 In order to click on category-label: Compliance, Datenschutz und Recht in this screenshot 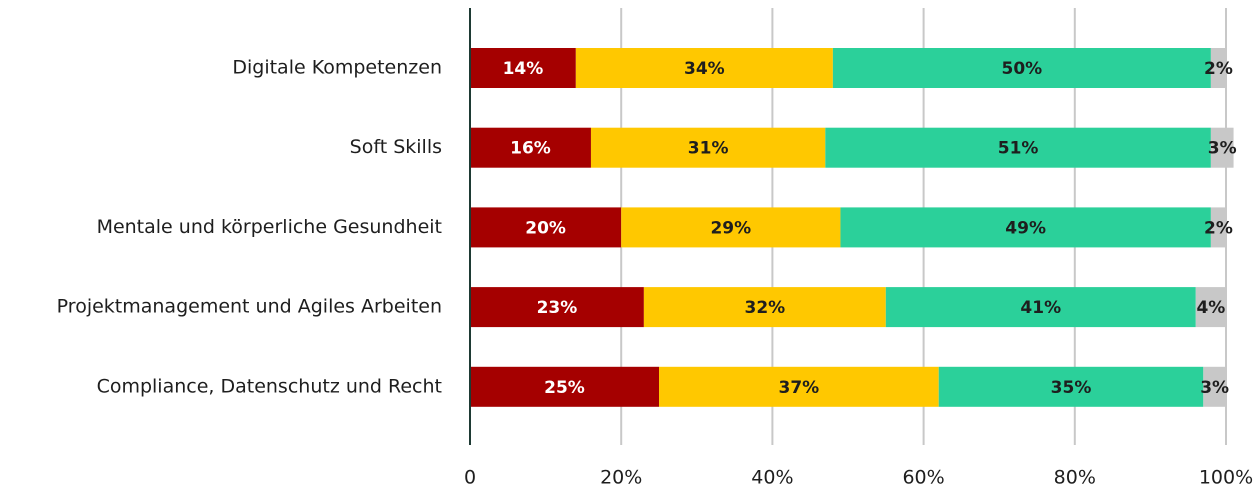, I will do `click(269, 386)`.